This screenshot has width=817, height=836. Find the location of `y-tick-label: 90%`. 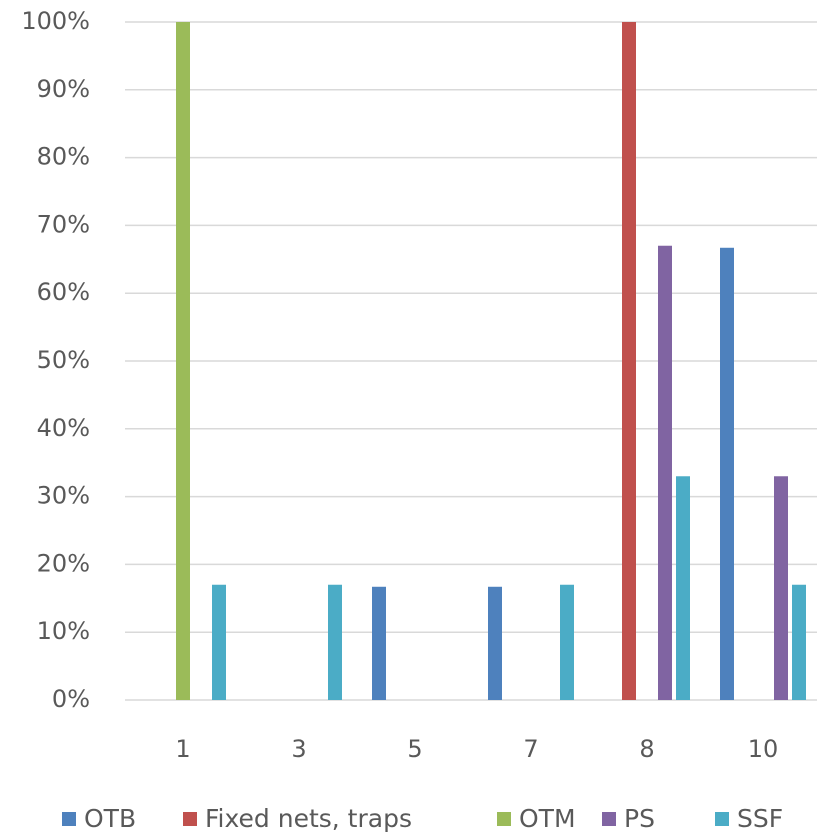

y-tick-label: 90% is located at coordinates (63, 89).